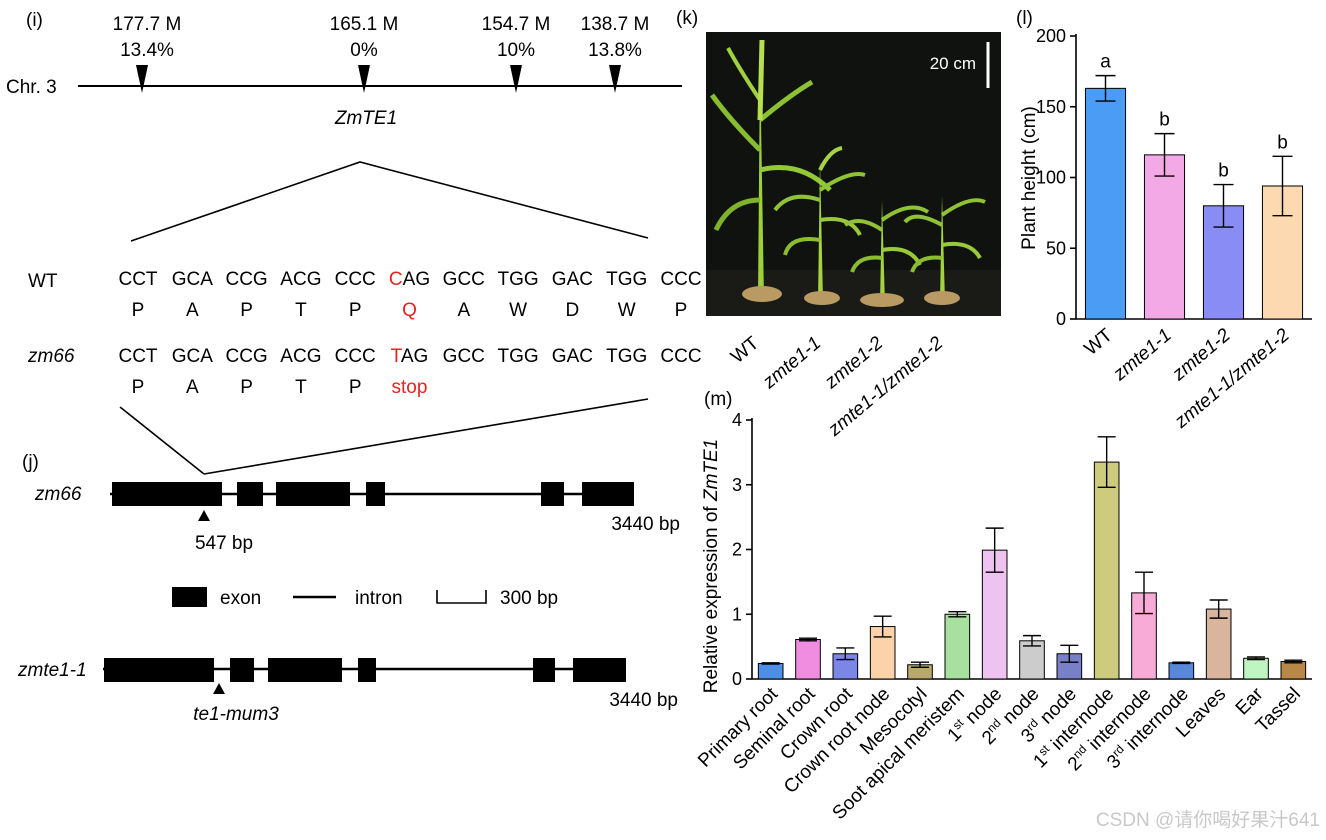 This screenshot has height=840, width=1326. What do you see at coordinates (837, 386) in the screenshot?
I see `photo-genotype-labels: WT zmte1-1 zmte1-2 zmte1-1/zmte1-2` at bounding box center [837, 386].